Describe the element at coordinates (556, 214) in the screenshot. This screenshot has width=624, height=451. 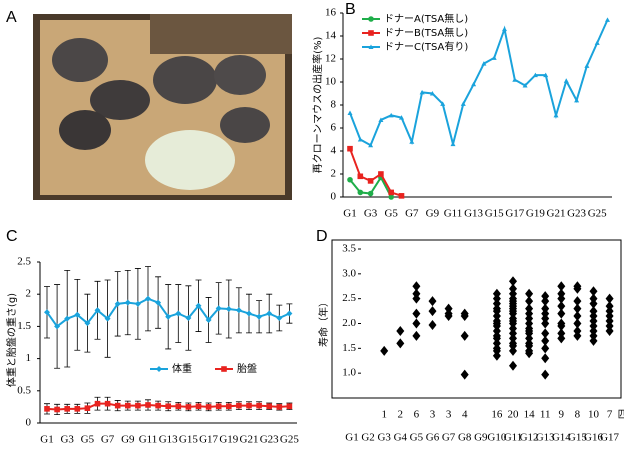
I see `x-tick-label: G21` at that location.